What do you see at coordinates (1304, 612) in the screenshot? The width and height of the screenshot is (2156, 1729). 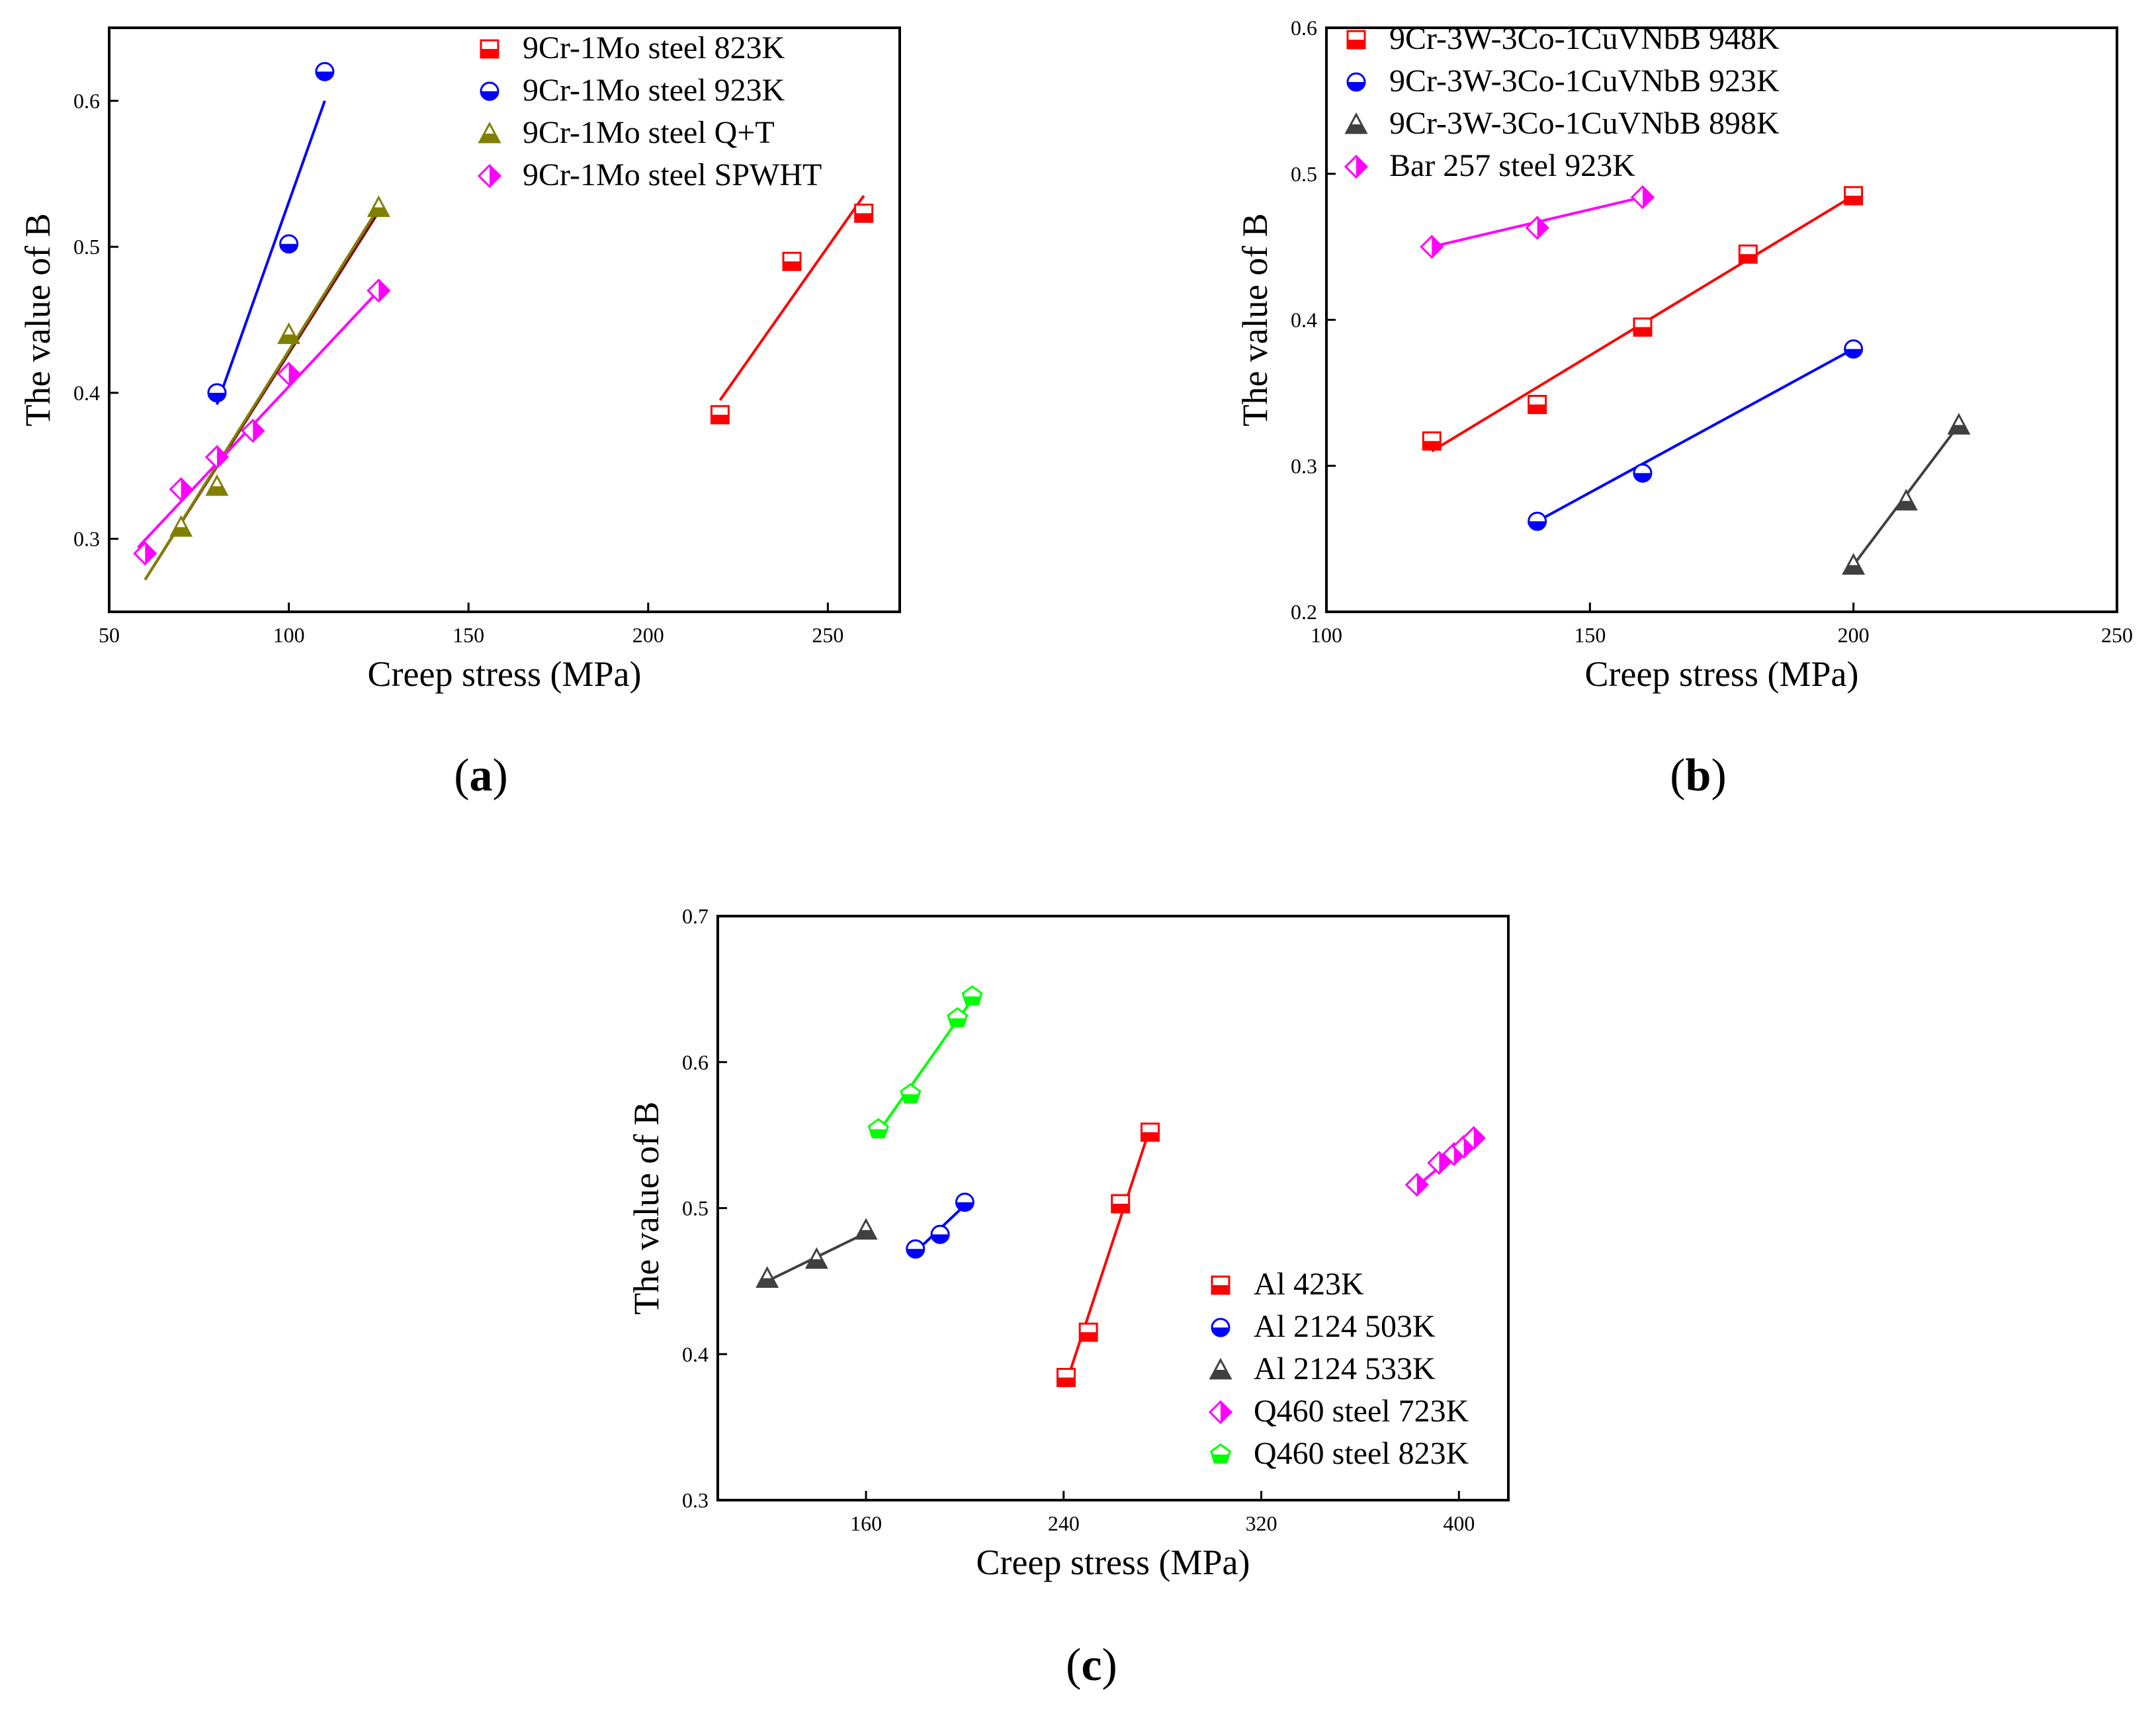 I see `y-tick-label: 0.2` at bounding box center [1304, 612].